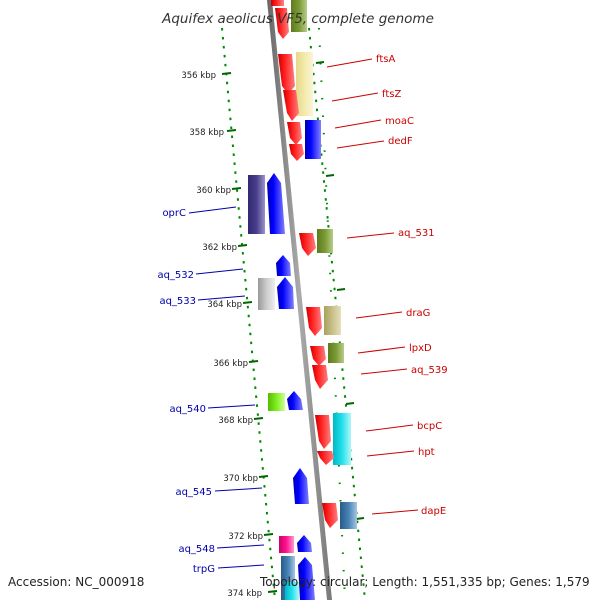  I want to click on map-title: Aquifex aeolicus VF5, complete genome, so click(297, 19).